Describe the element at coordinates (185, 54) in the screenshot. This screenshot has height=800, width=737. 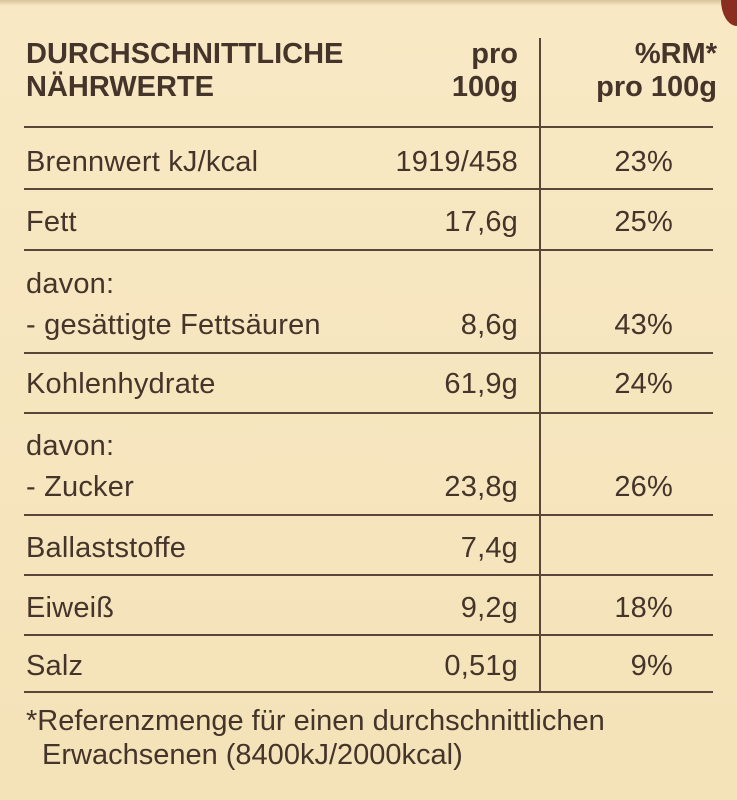
I see `header-nutrient-line1: DURCHSCHNITTLICHE` at that location.